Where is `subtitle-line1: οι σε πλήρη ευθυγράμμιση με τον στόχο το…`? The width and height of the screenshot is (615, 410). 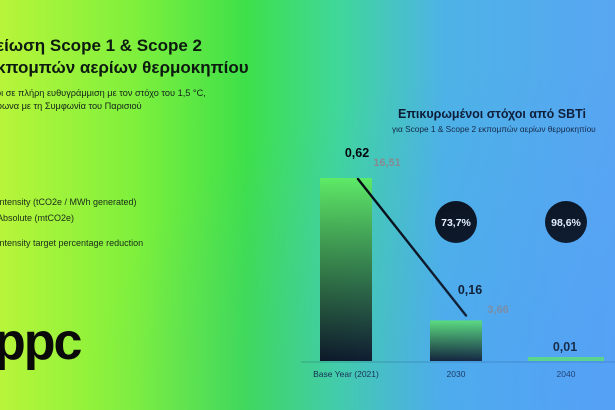 subtitle-line1: οι σε πλήρη ευθυγράμμιση με τον στόχο το… is located at coordinates (103, 93).